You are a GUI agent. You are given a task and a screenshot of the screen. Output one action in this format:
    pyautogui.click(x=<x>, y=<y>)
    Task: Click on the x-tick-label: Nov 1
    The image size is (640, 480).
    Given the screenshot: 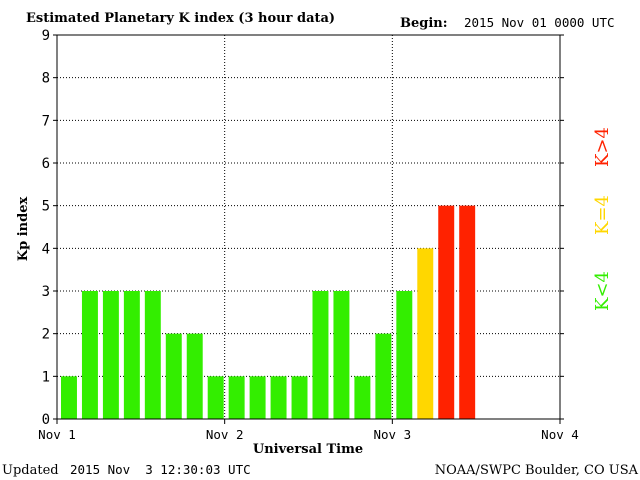 What is the action you would take?
    pyautogui.click(x=57, y=434)
    